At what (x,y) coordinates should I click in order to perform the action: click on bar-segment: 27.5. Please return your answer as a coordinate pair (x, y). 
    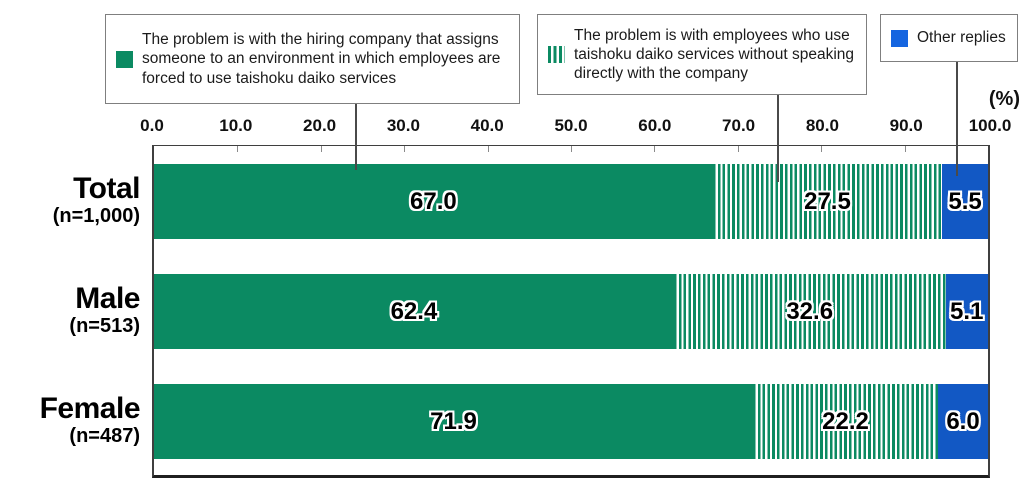
    Looking at the image, I should click on (827, 201).